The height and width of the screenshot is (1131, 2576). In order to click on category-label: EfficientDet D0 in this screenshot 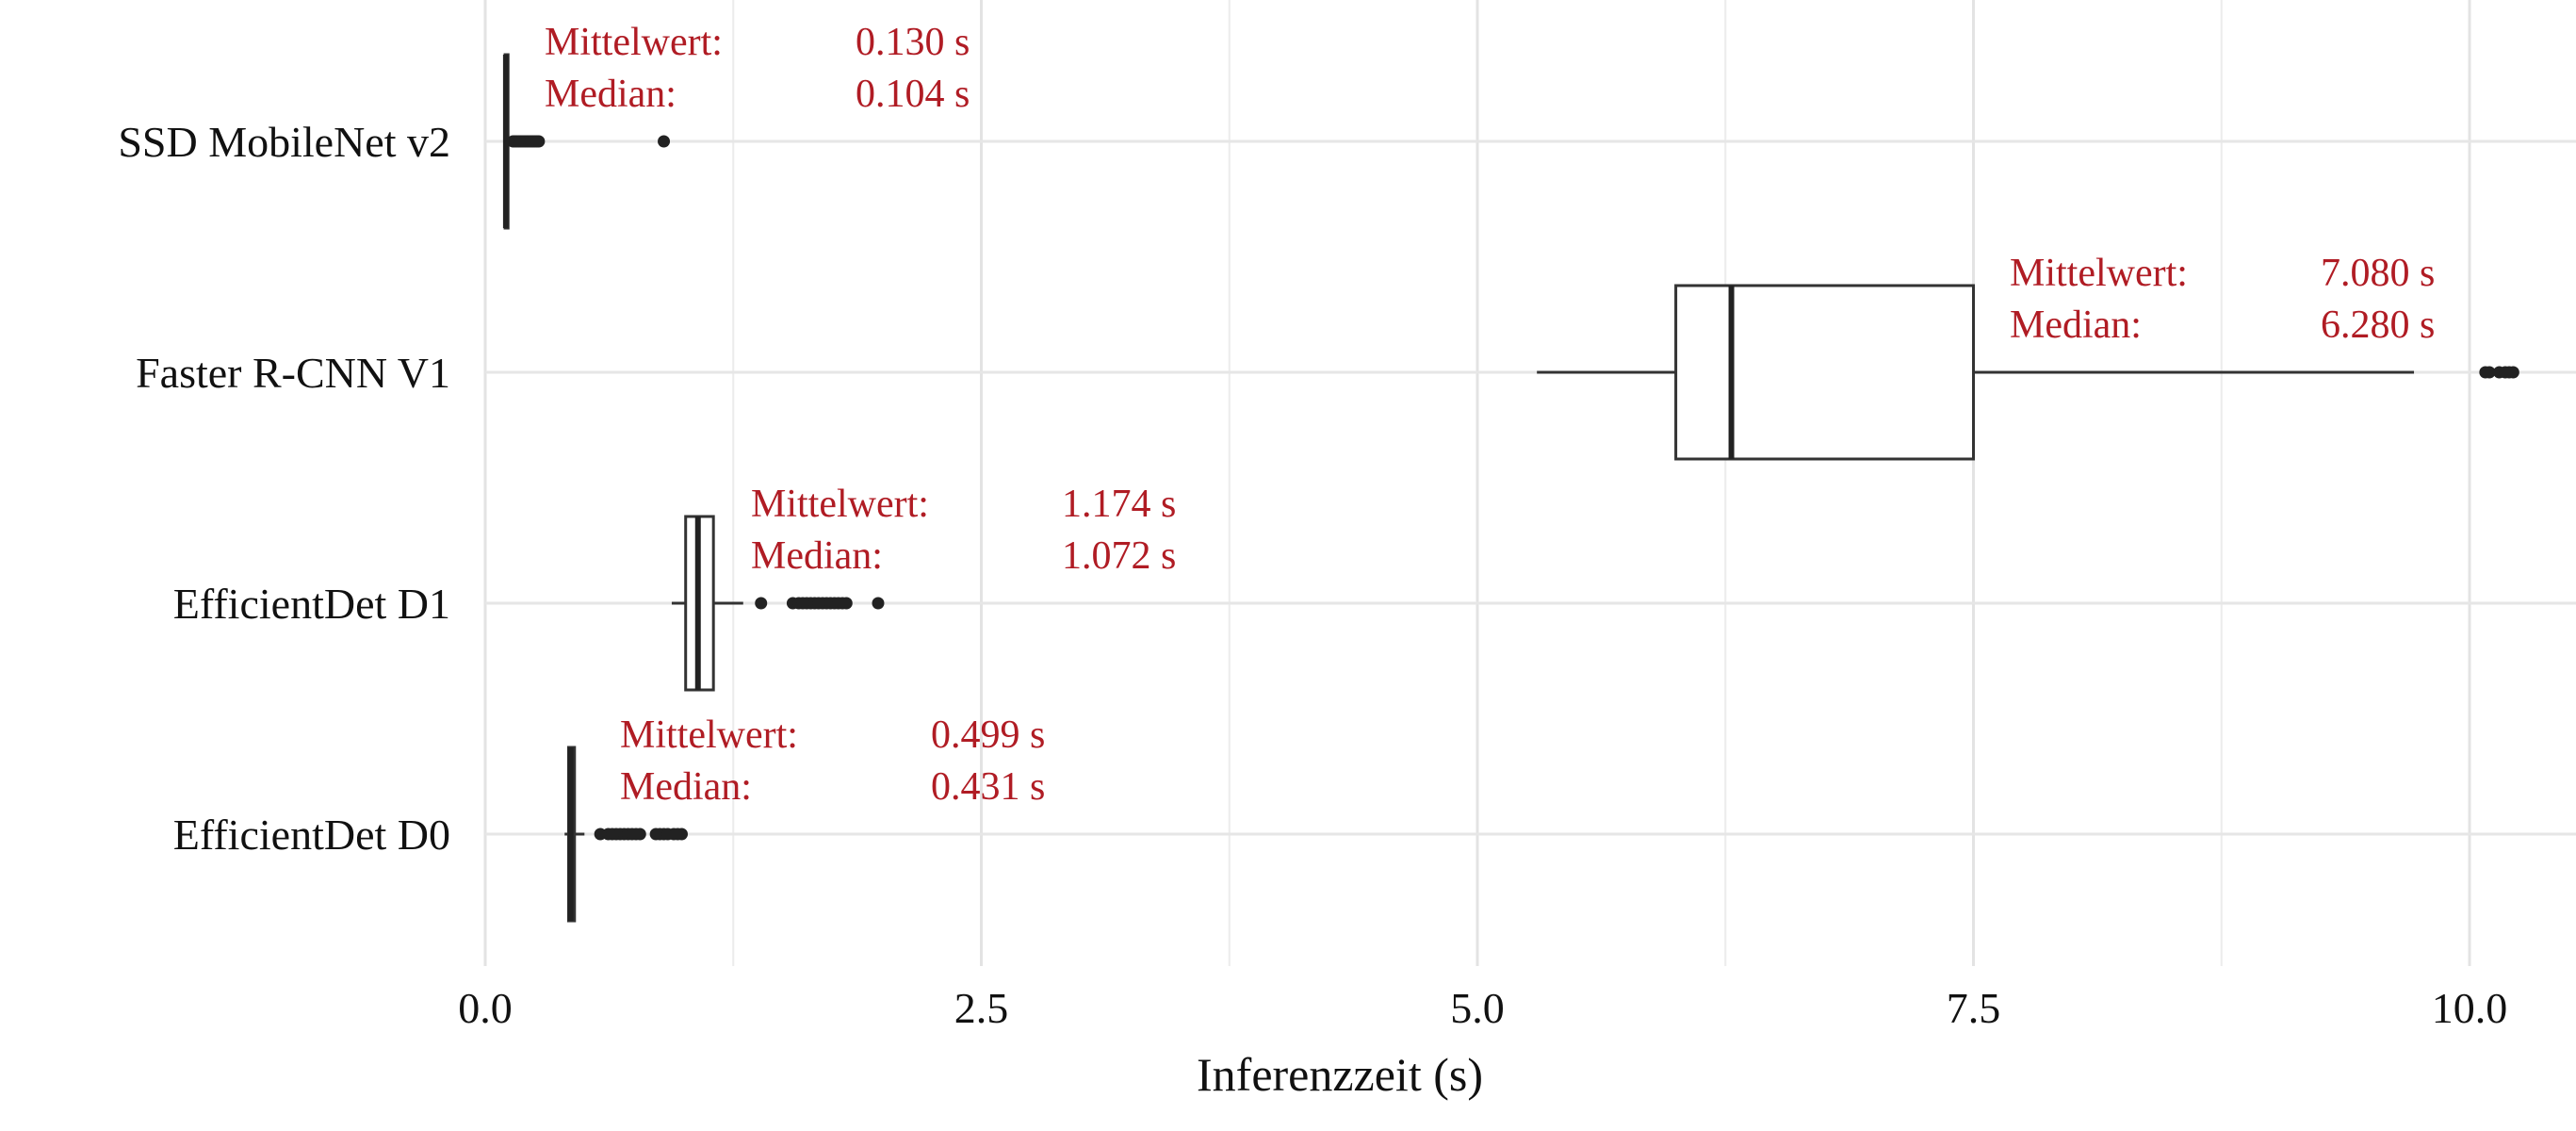, I will do `click(311, 835)`.